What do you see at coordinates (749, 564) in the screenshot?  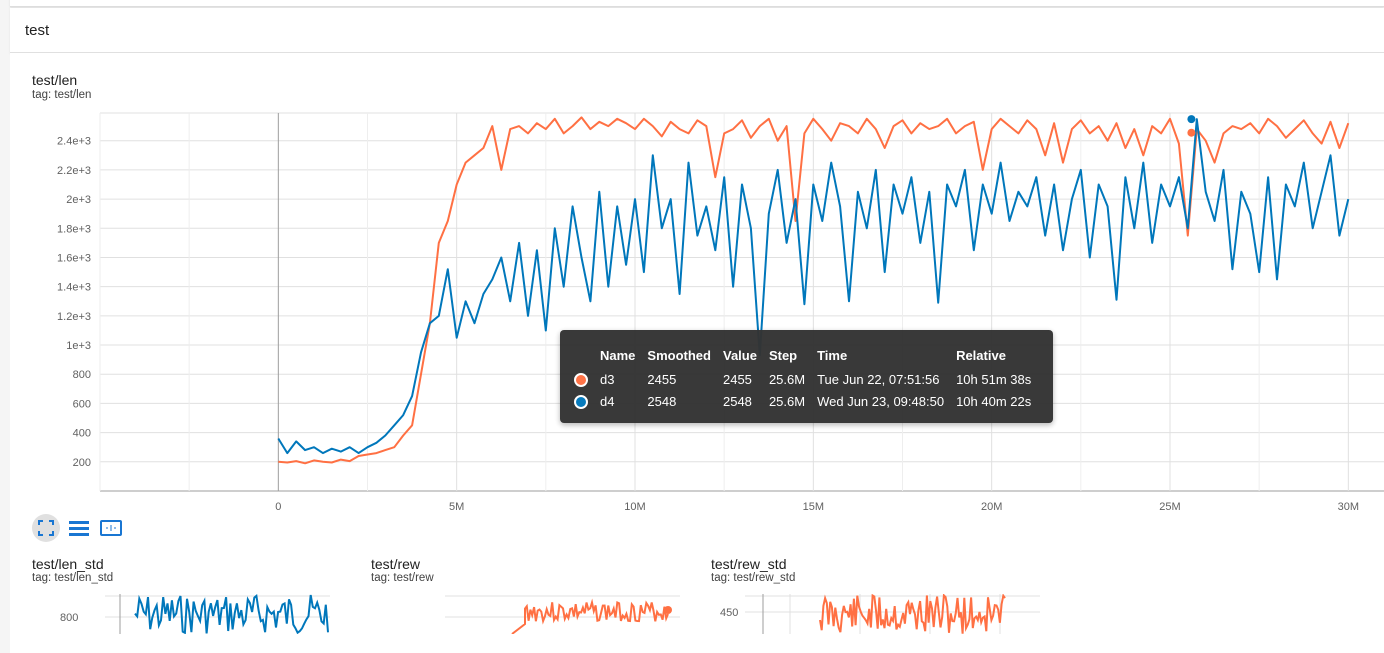 I see `bottom-chart-title-3: test/rew_std` at bounding box center [749, 564].